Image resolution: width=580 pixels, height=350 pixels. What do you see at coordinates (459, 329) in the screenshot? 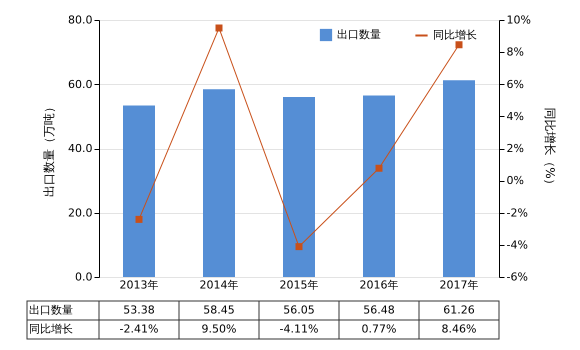
I see `data-label: 8.46%` at bounding box center [459, 329].